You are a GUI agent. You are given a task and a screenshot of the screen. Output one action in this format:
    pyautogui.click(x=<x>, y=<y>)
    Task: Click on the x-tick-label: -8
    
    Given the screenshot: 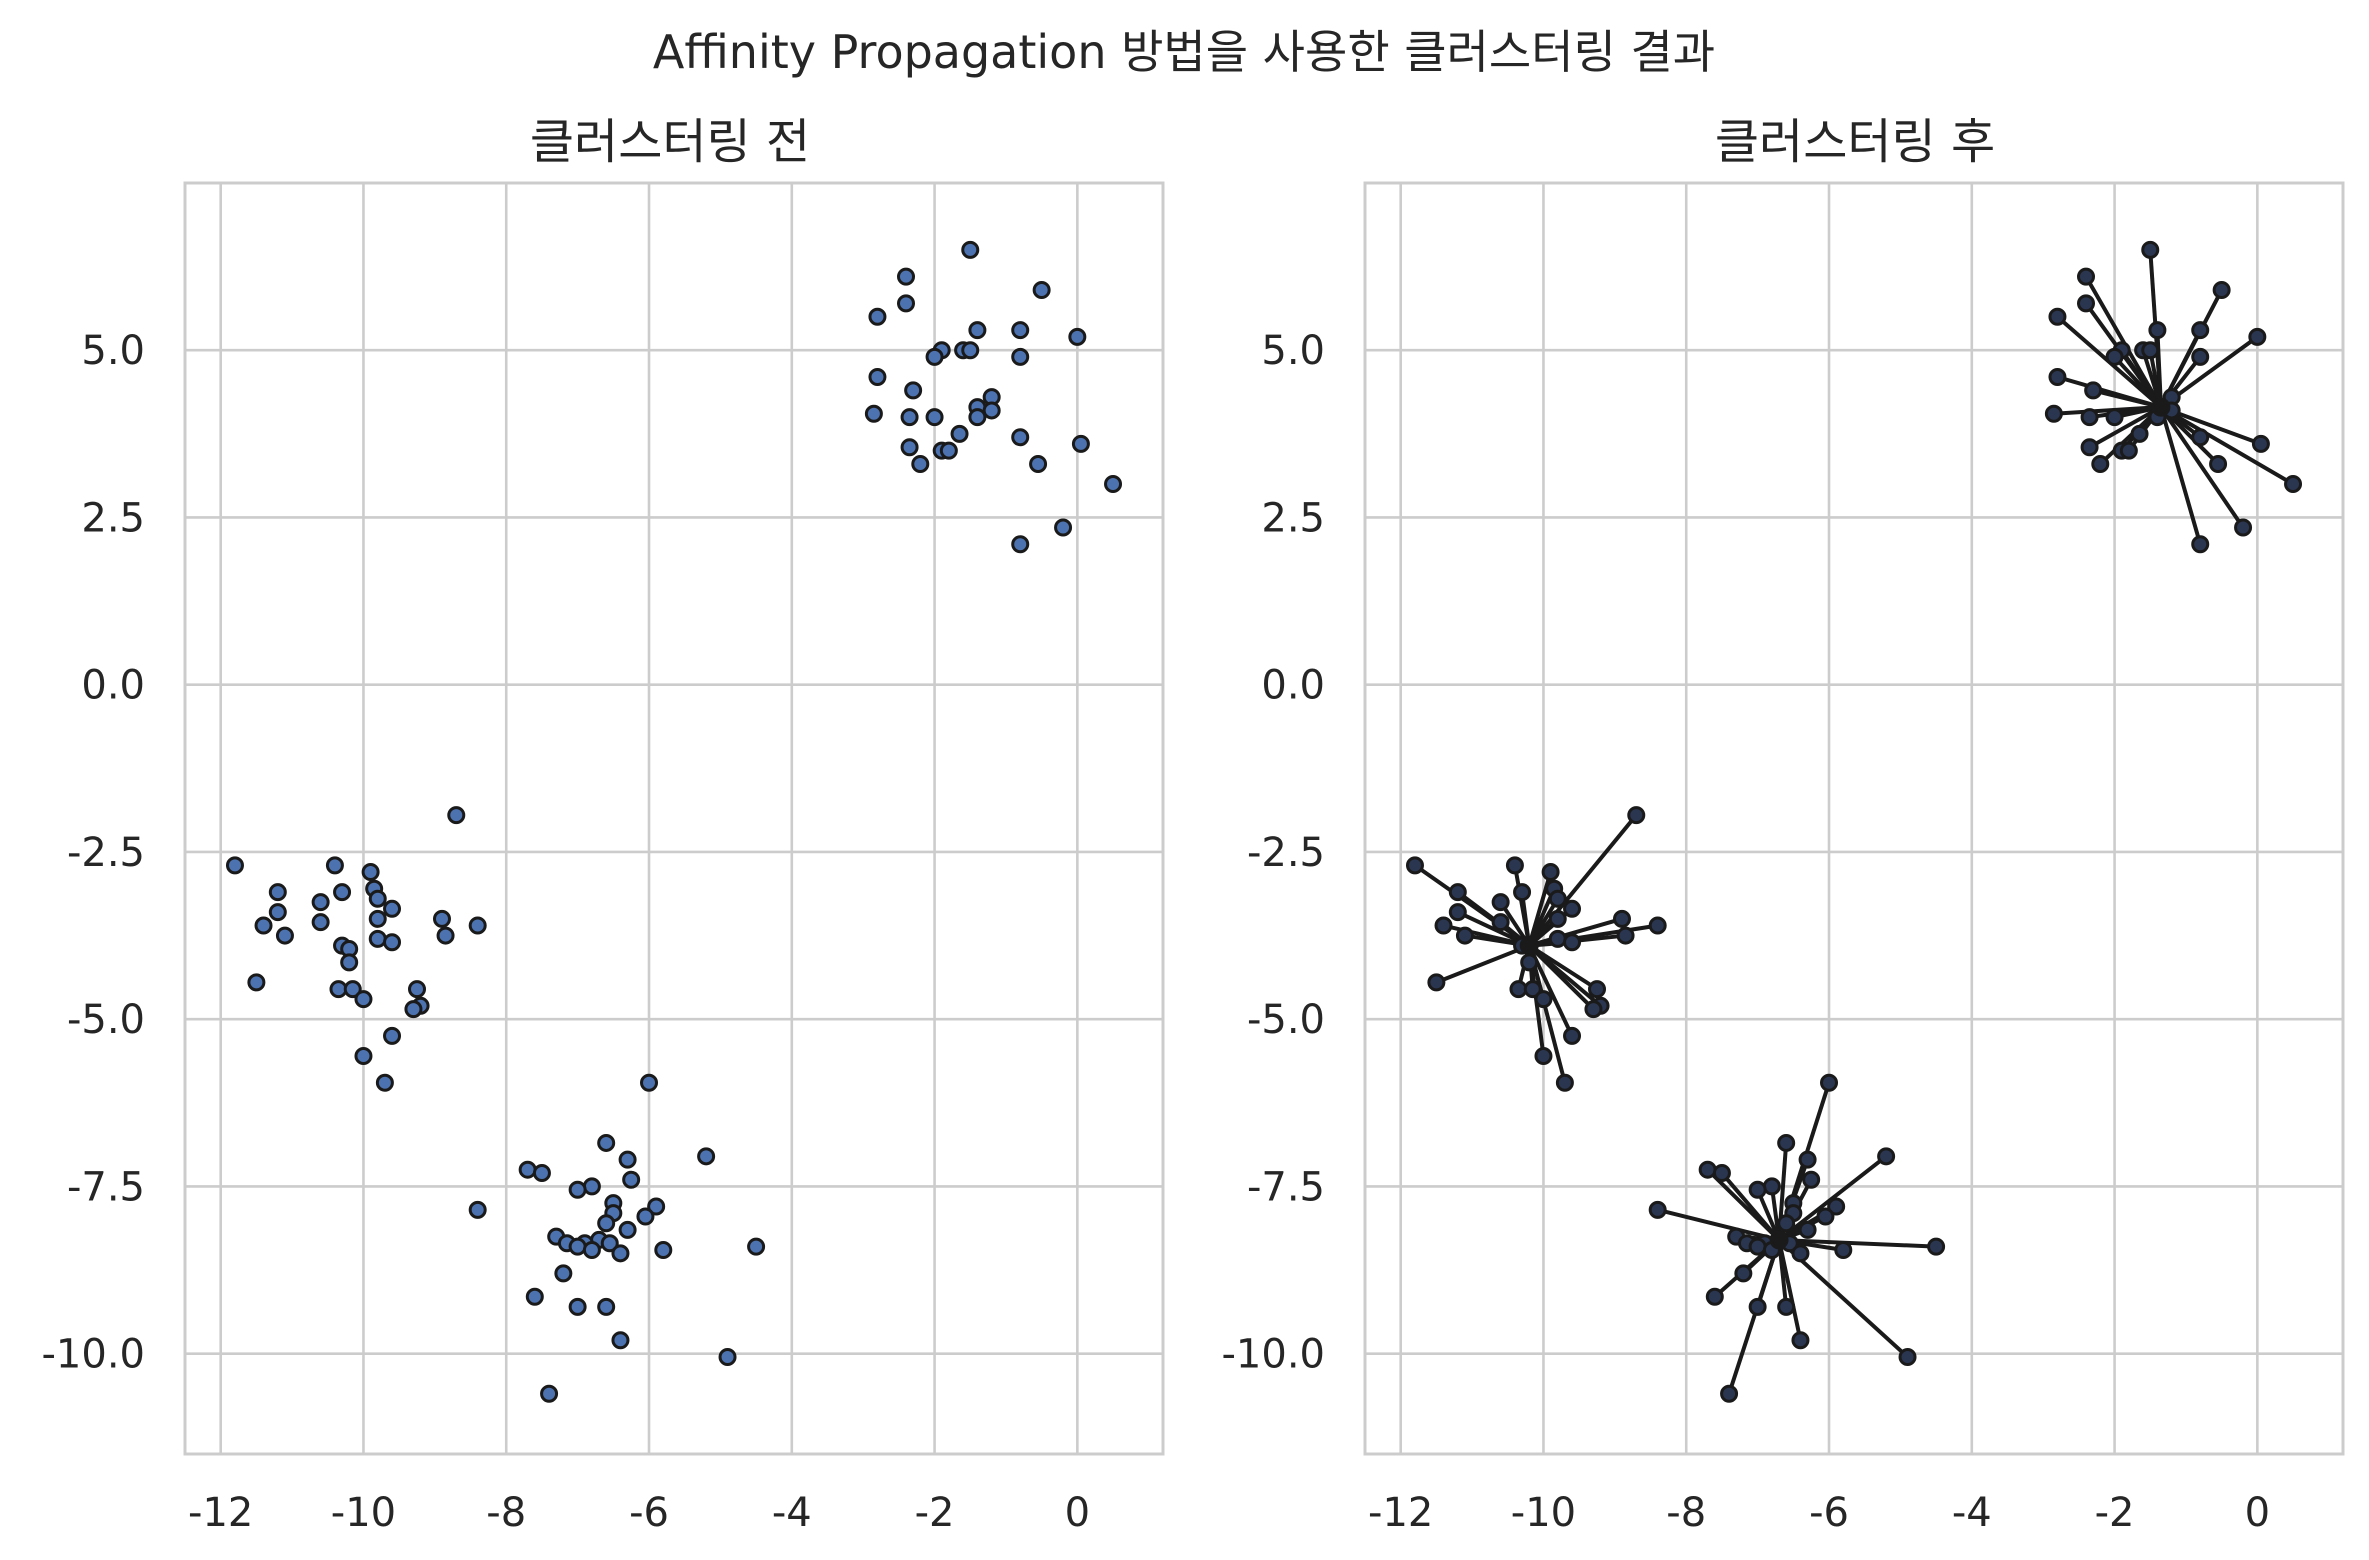 What is the action you would take?
    pyautogui.click(x=506, y=1513)
    